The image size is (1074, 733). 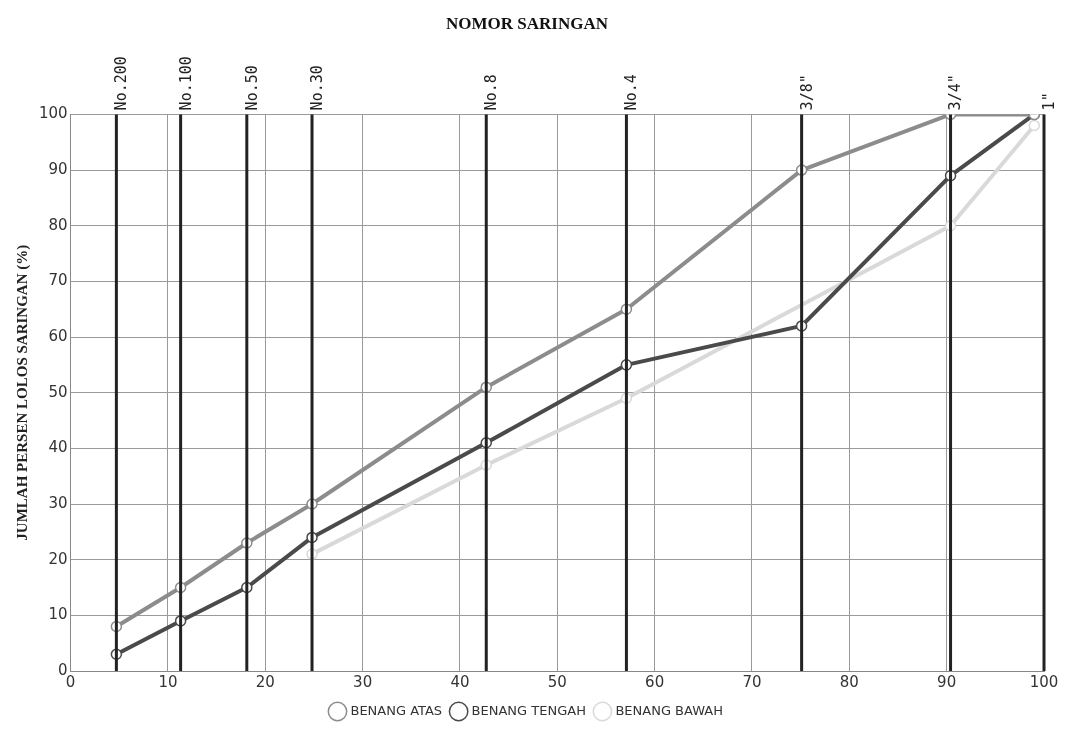 What do you see at coordinates (316, 88) in the screenshot?
I see `annotation: No.30` at bounding box center [316, 88].